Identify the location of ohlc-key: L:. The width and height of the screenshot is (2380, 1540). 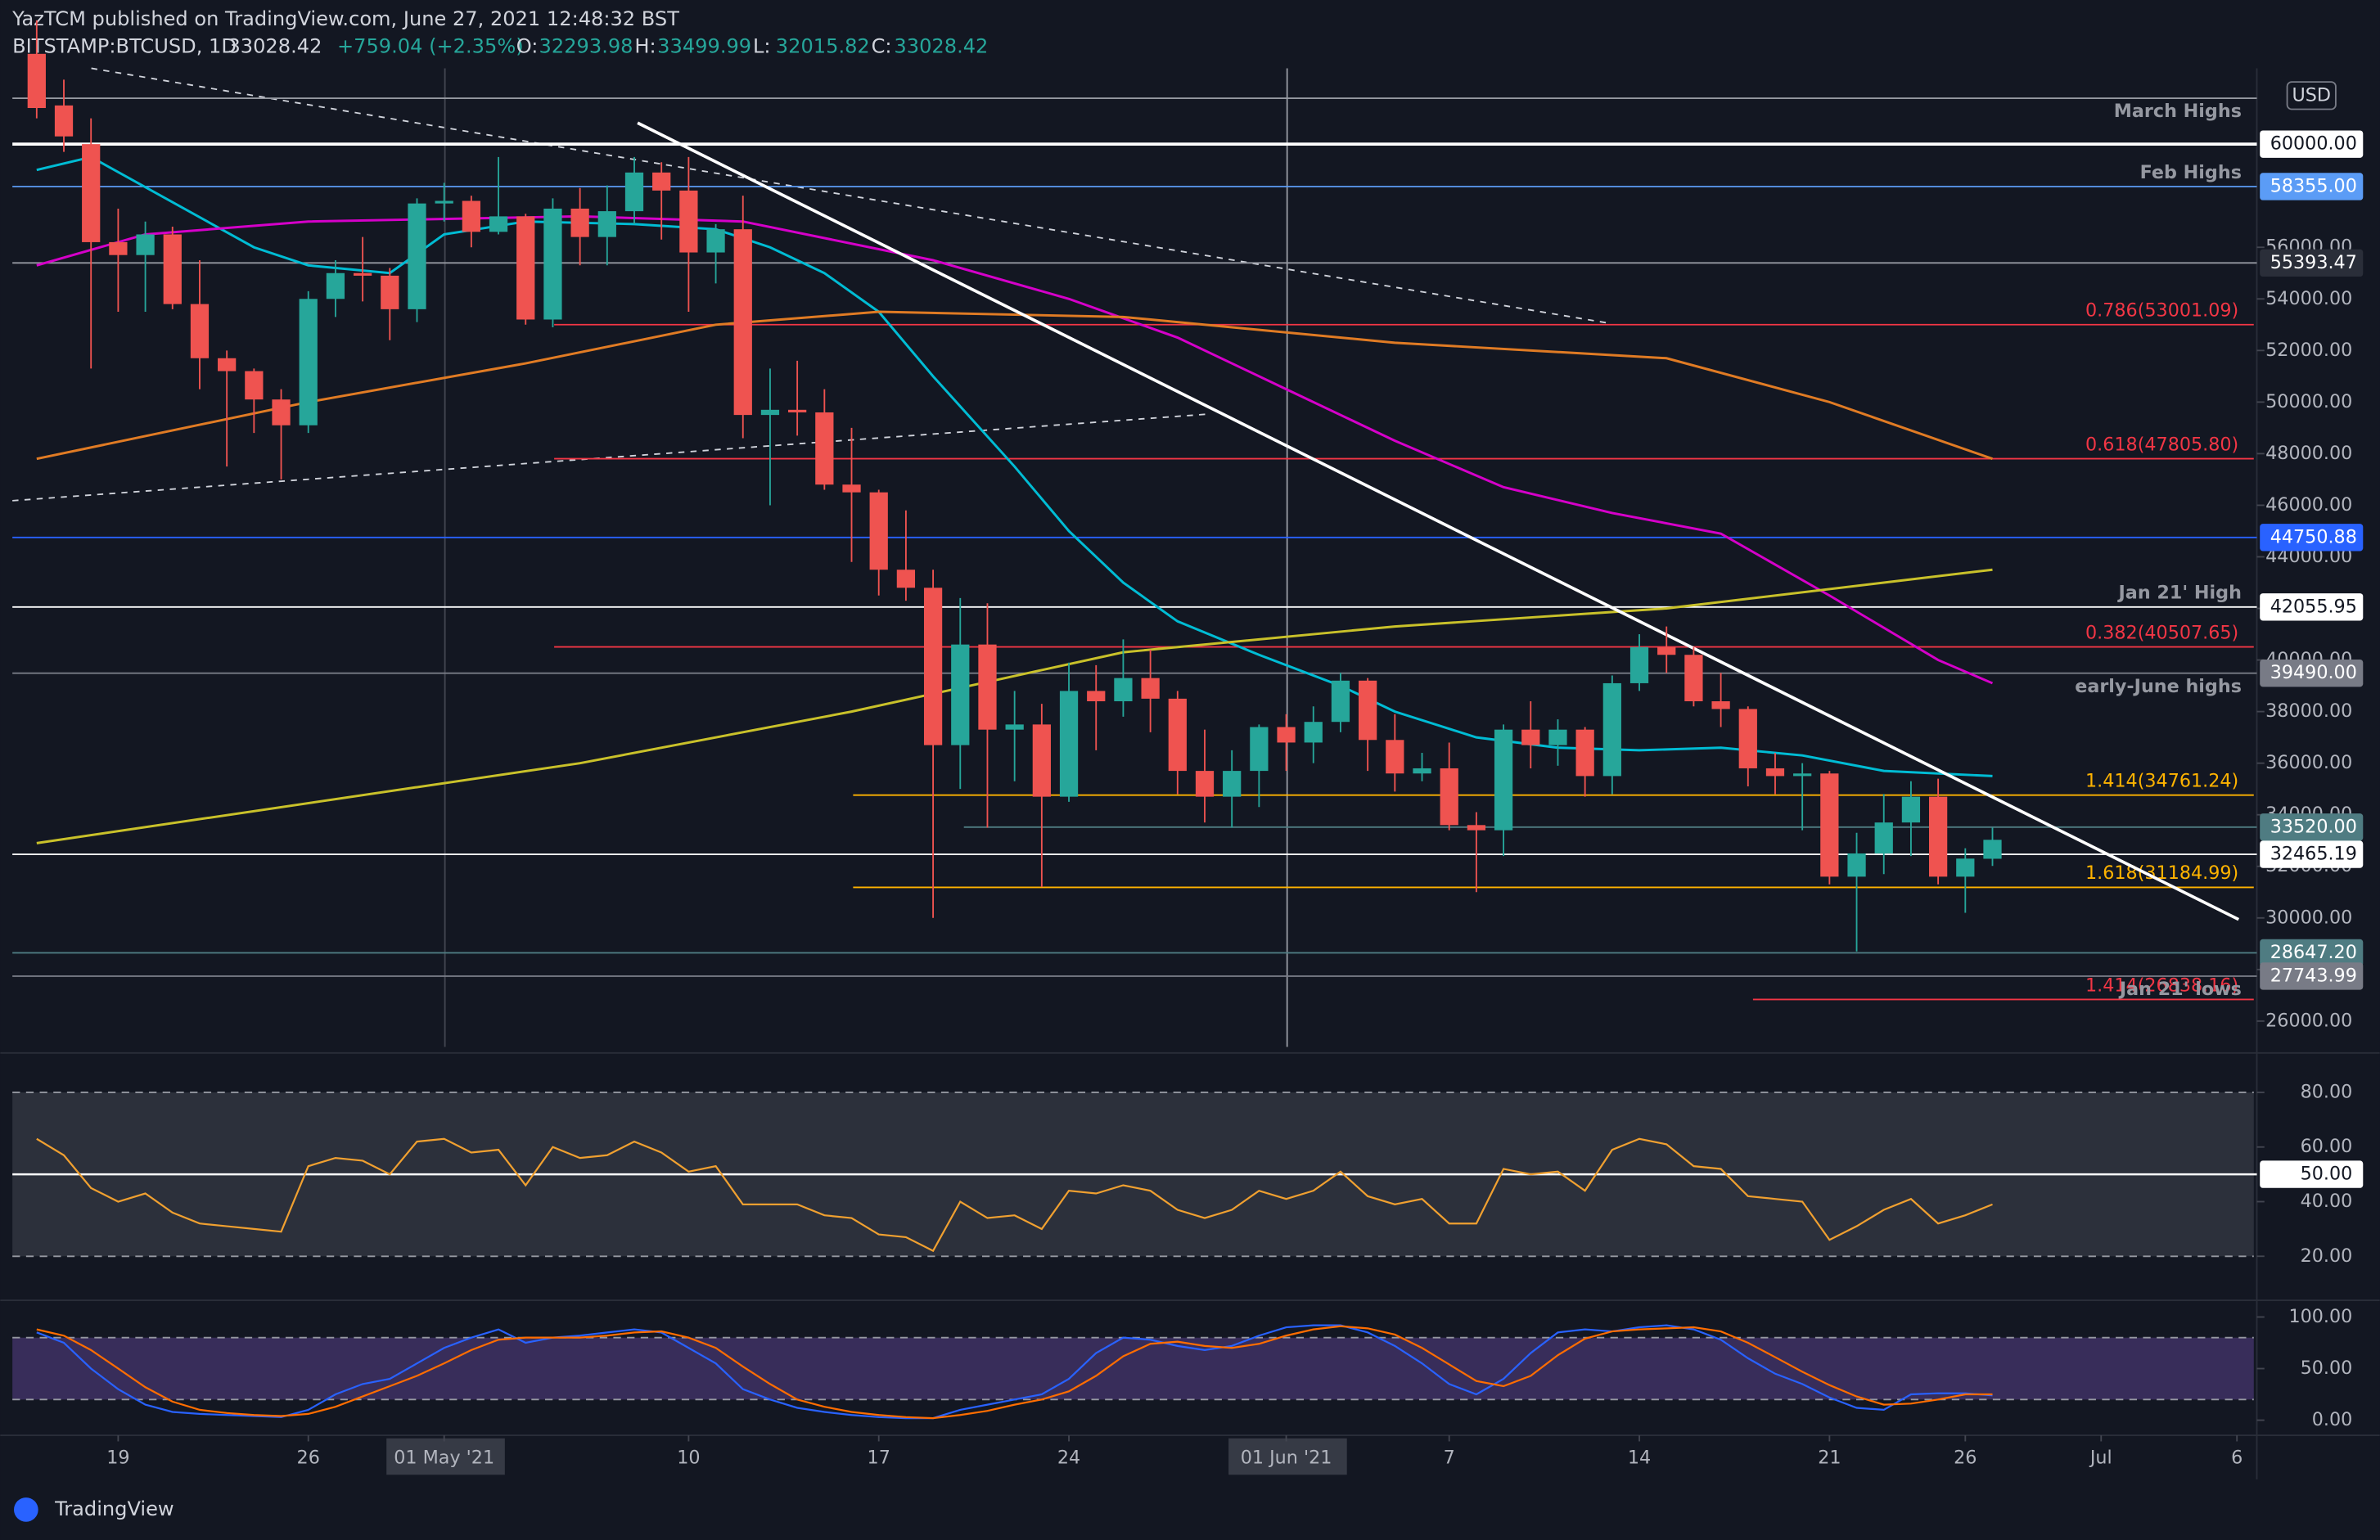
(762, 45).